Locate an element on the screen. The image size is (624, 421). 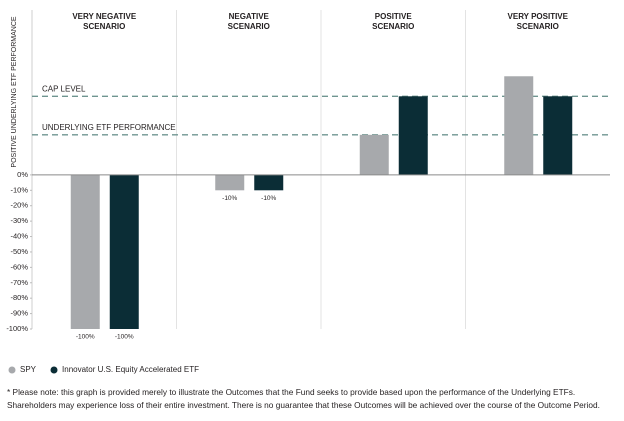
y-tick-label: 0% is located at coordinates (22, 174).